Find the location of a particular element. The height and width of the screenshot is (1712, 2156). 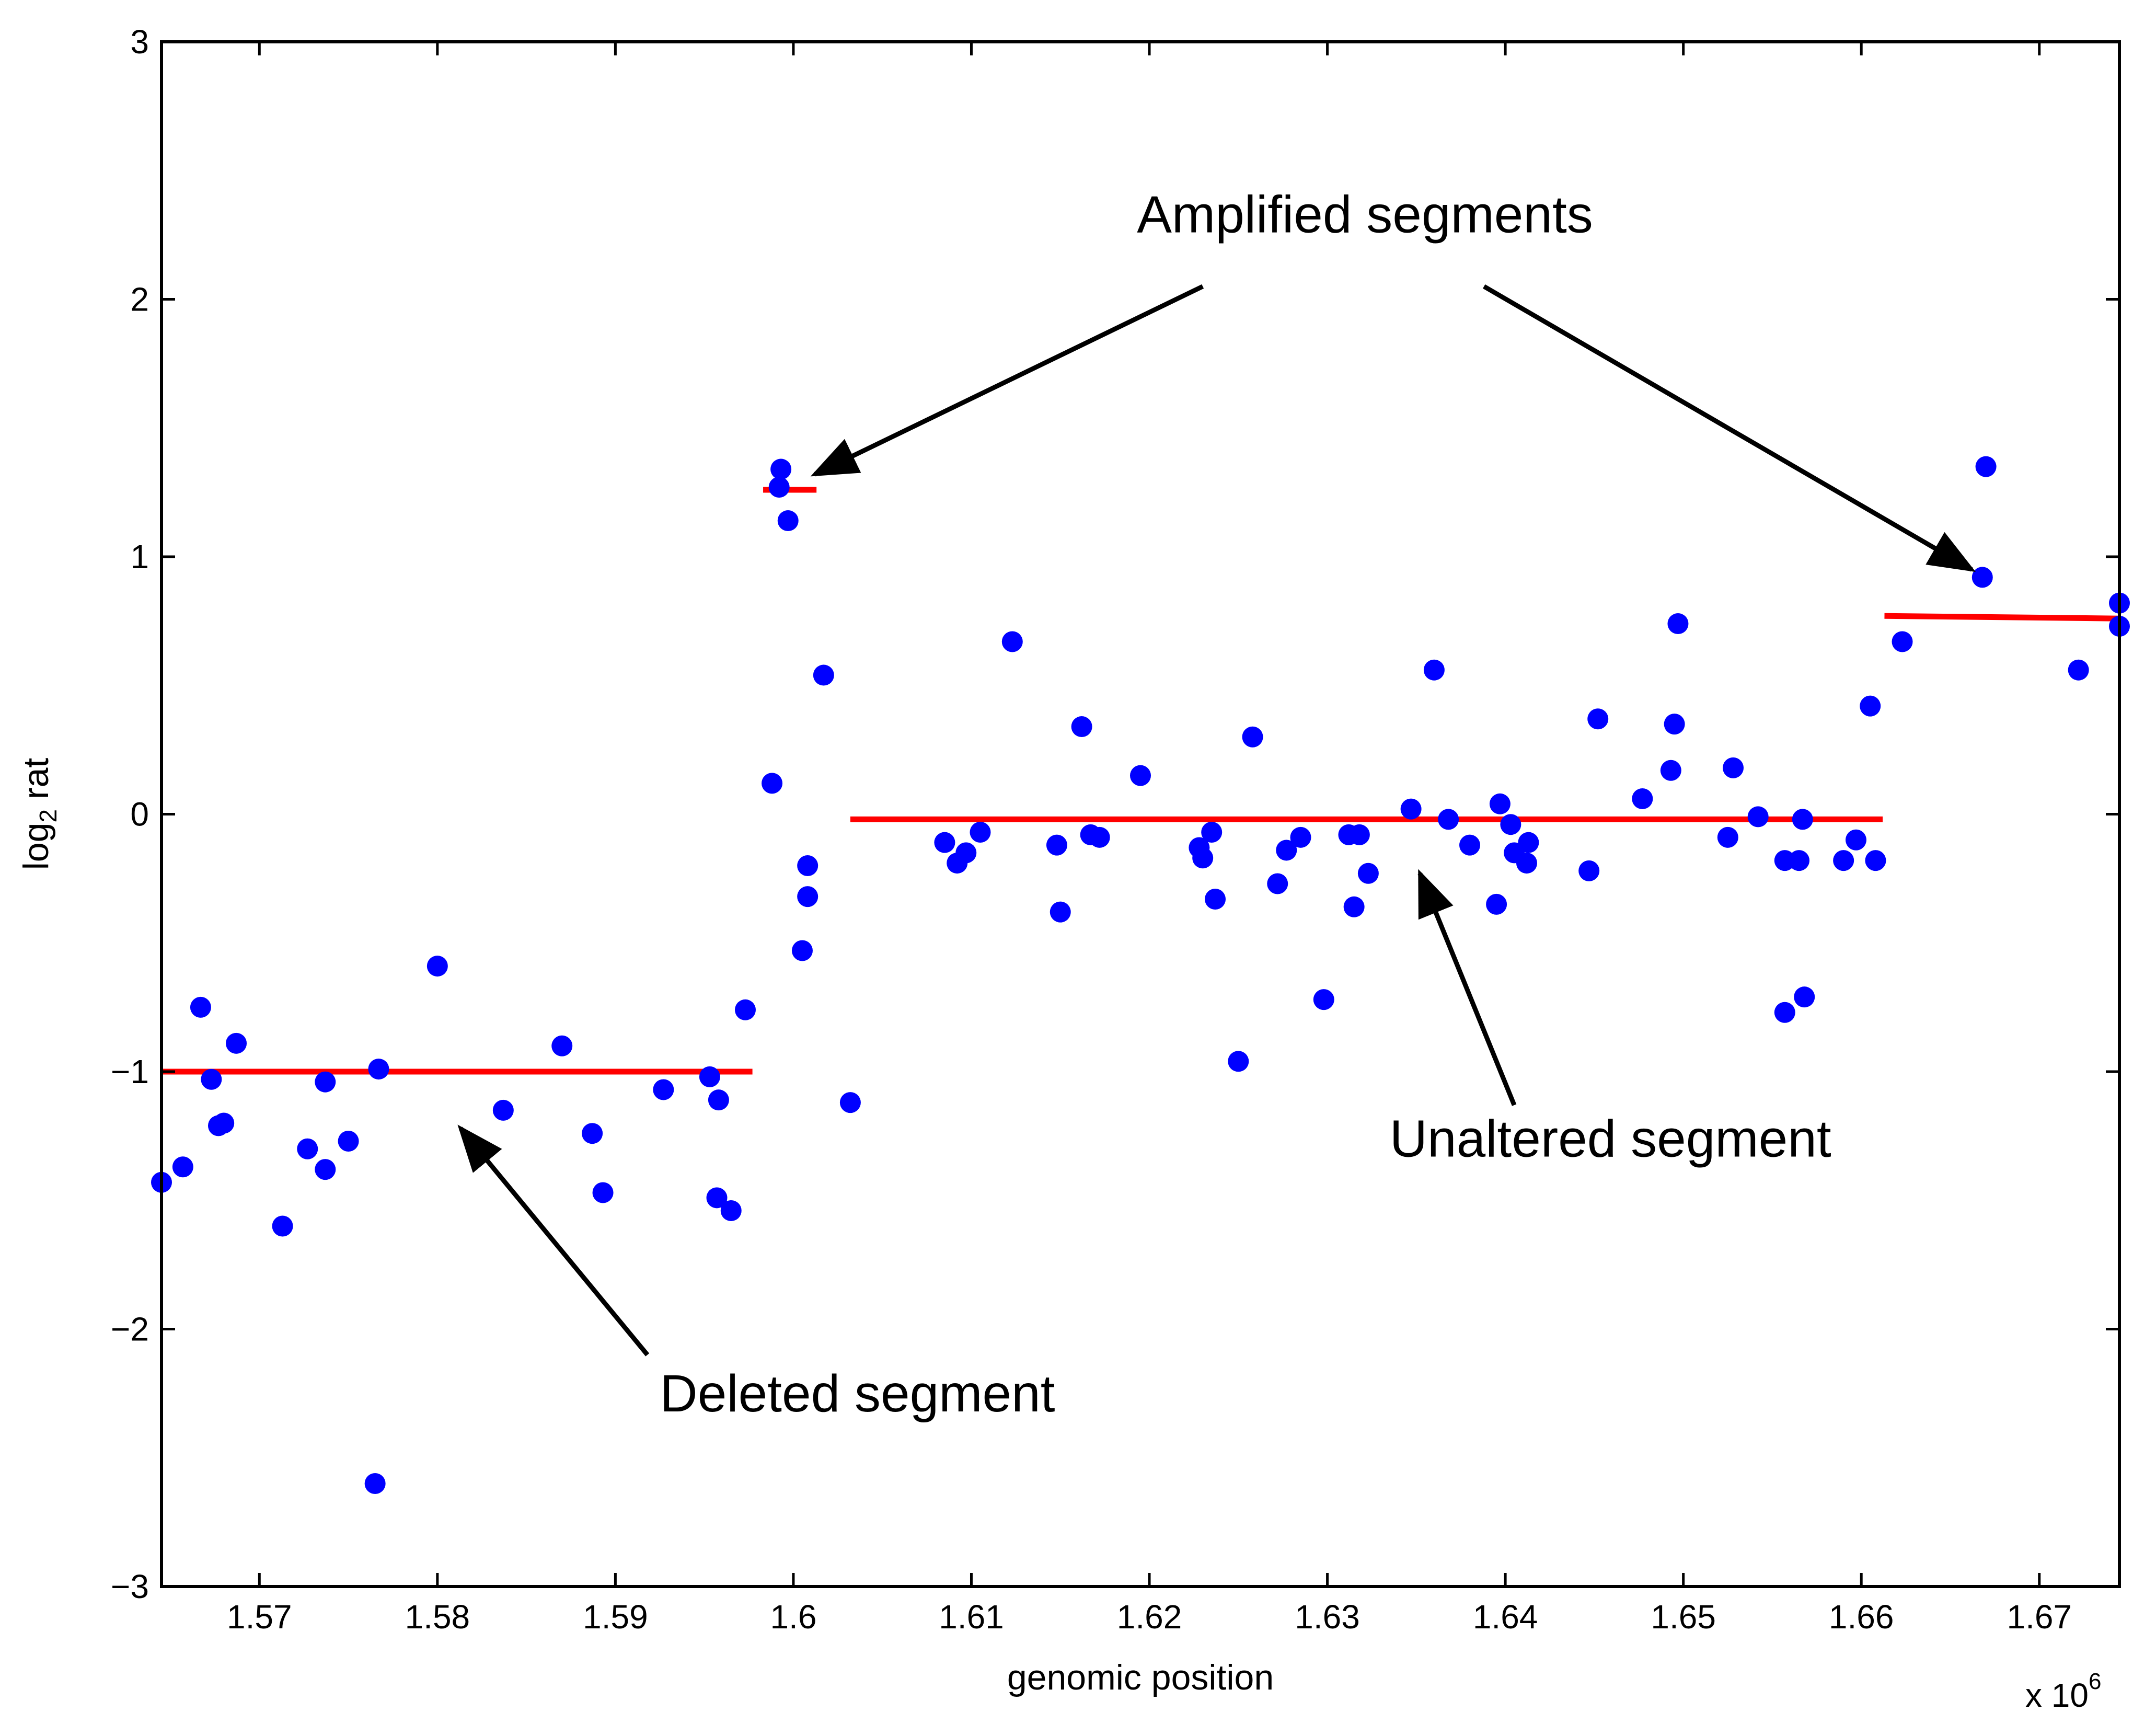

y-tick-label-1: −2 is located at coordinates (130, 1329).